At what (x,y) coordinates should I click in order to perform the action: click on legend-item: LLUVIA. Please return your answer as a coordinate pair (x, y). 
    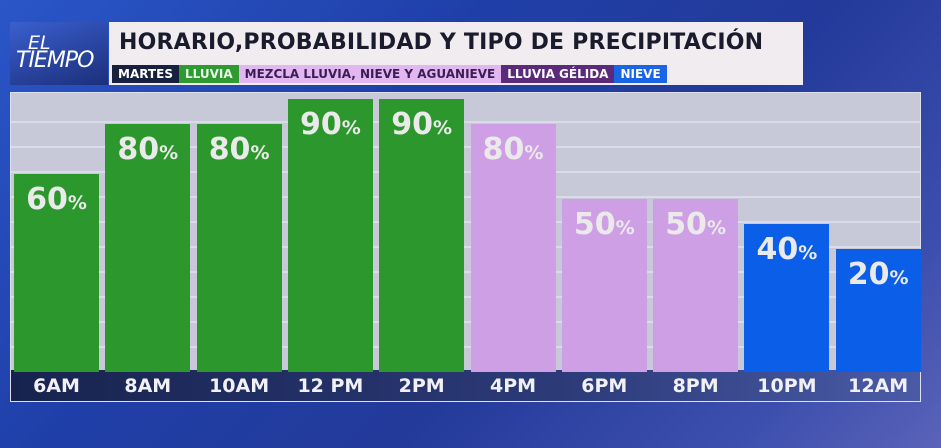
    Looking at the image, I should click on (208, 74).